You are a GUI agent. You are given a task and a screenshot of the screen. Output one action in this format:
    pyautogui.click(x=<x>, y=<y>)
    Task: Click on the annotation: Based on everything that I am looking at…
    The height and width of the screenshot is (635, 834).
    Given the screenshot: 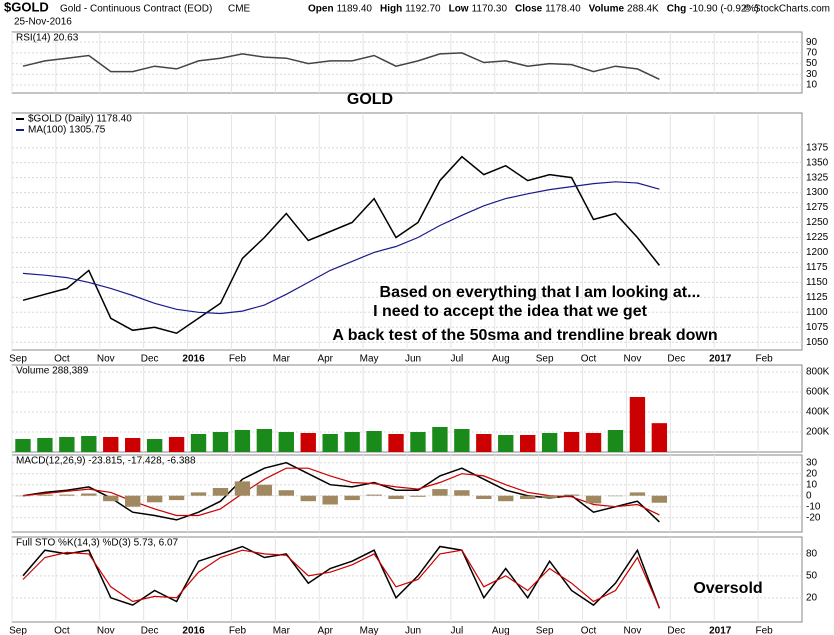 What is the action you would take?
    pyautogui.click(x=540, y=292)
    